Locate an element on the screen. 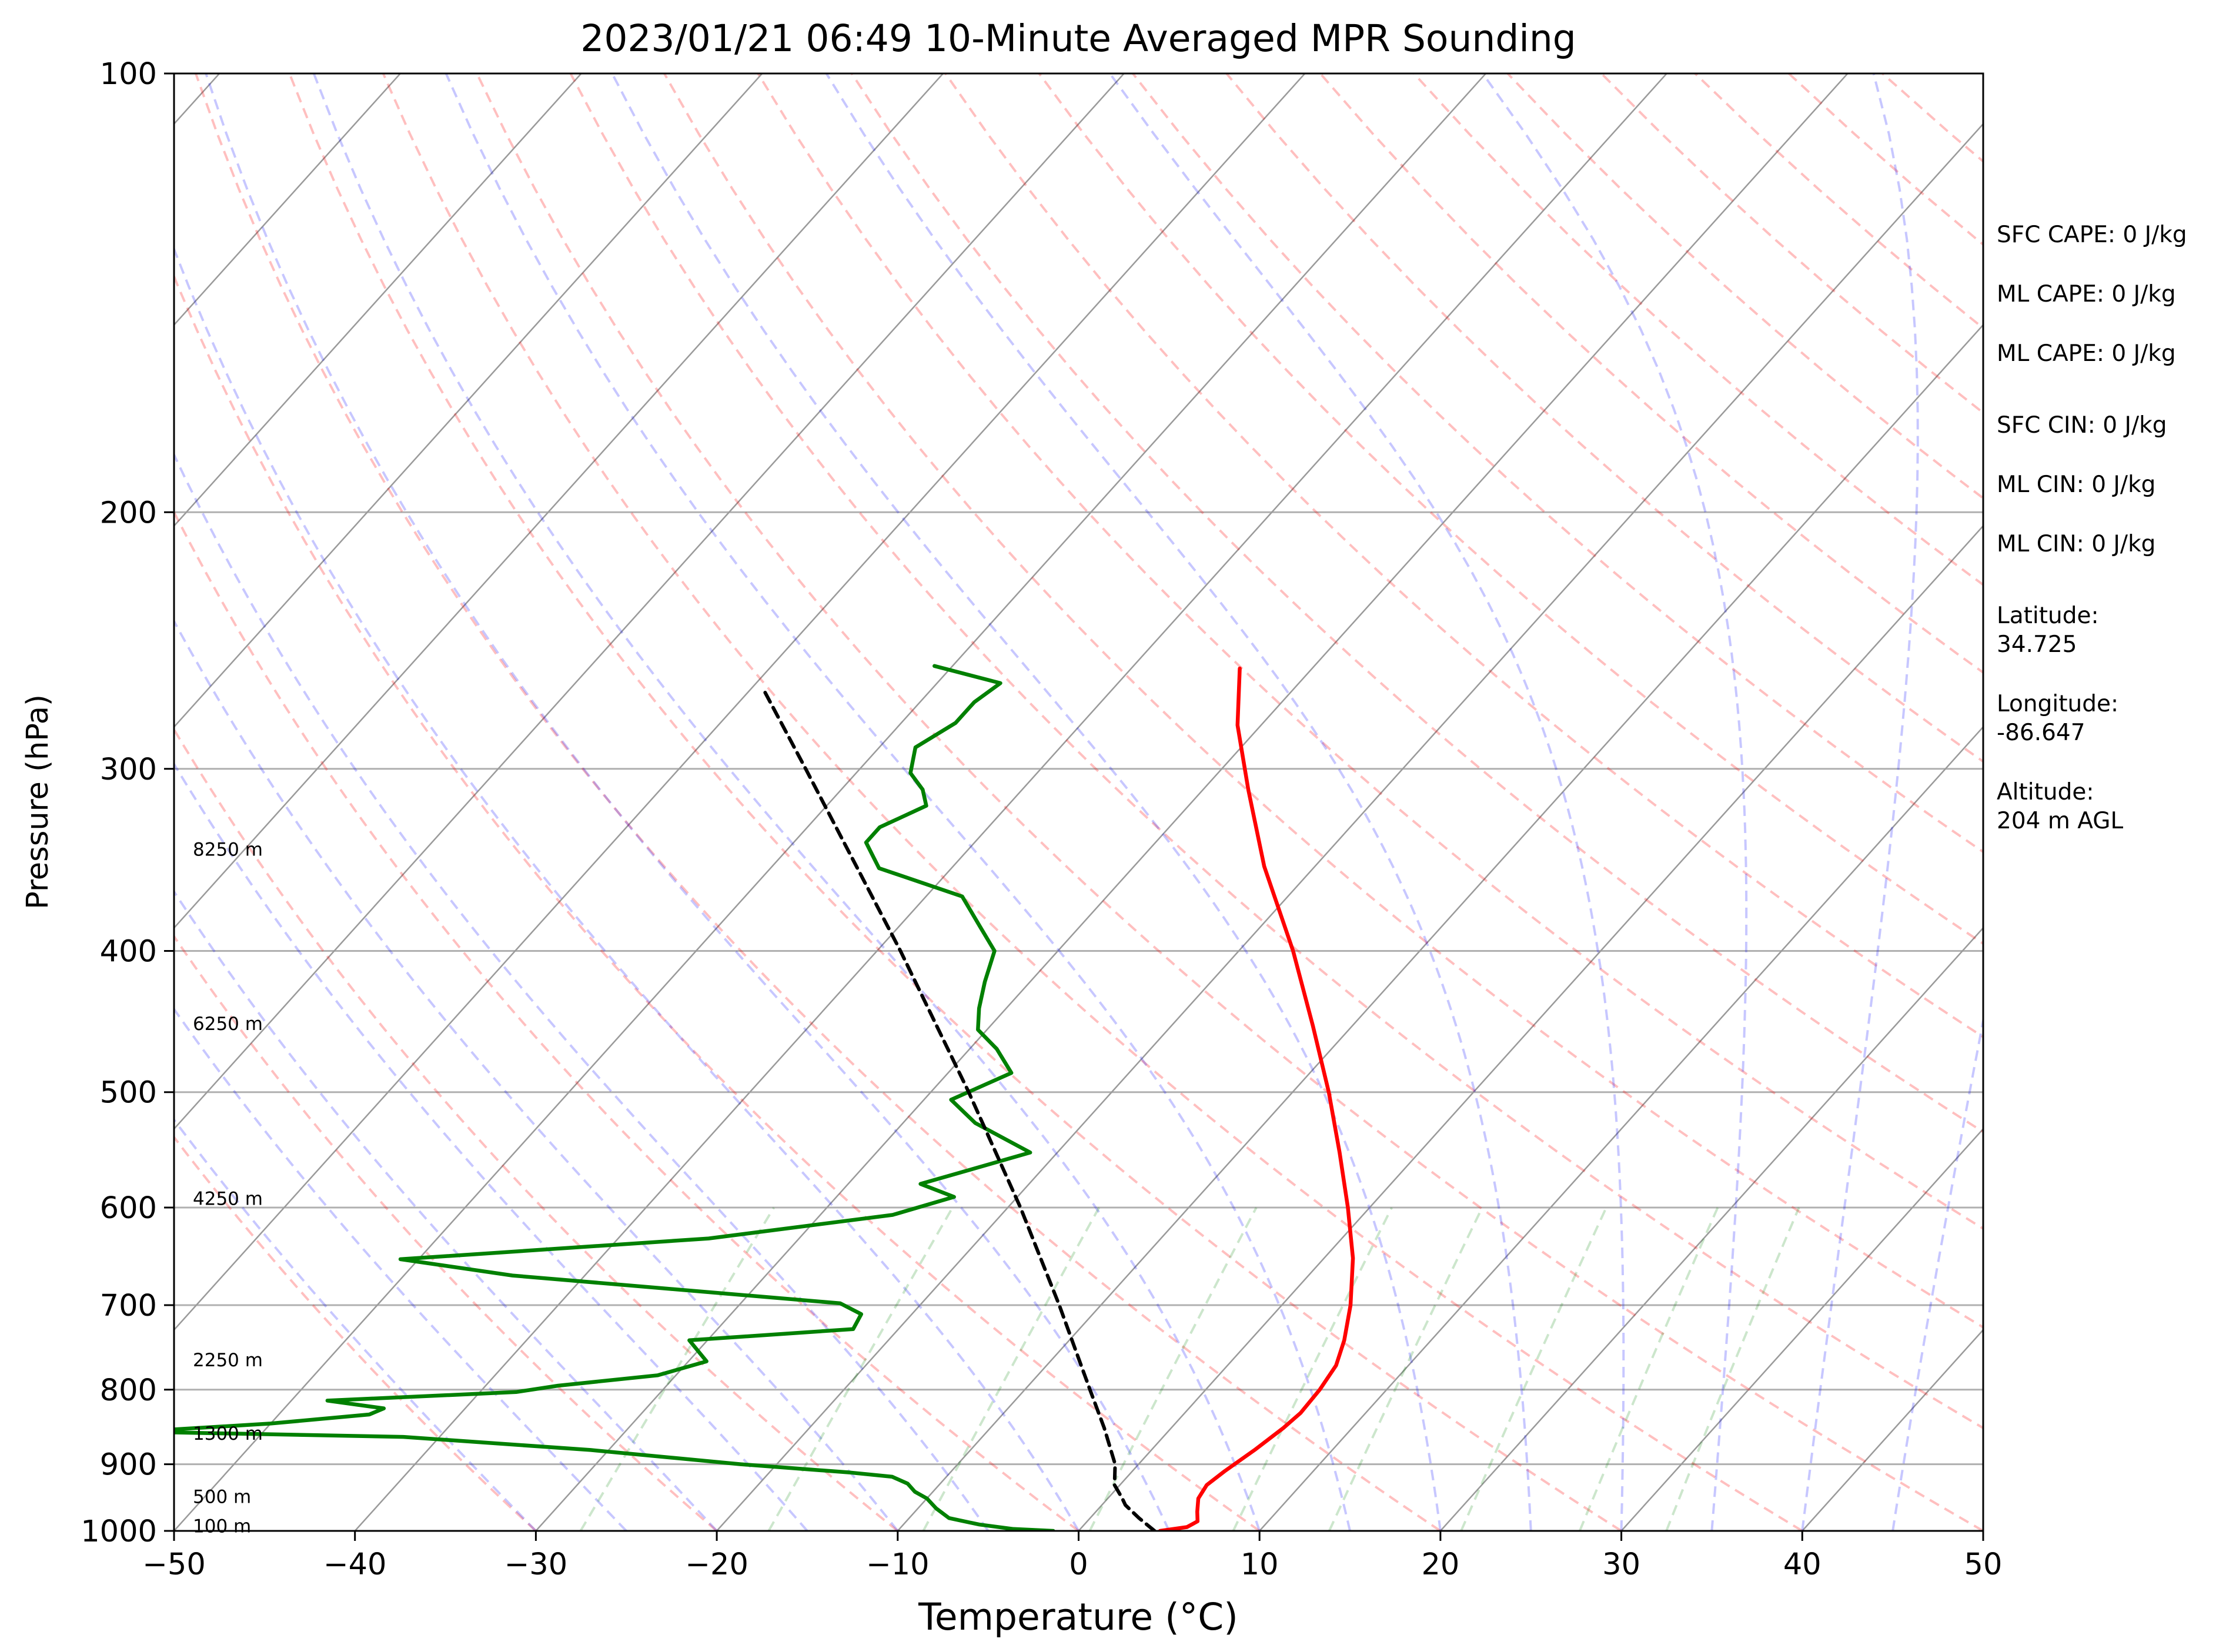 The image size is (2226, 1652). x-axis-label: Temperature (°C) is located at coordinates (1078, 1617).